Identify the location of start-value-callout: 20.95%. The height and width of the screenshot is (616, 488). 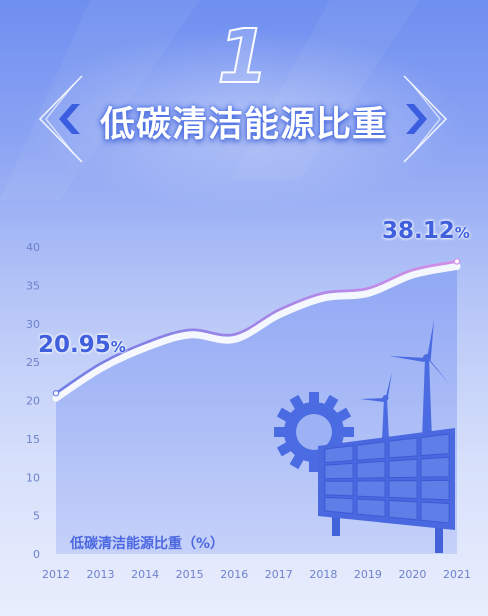
(82, 345).